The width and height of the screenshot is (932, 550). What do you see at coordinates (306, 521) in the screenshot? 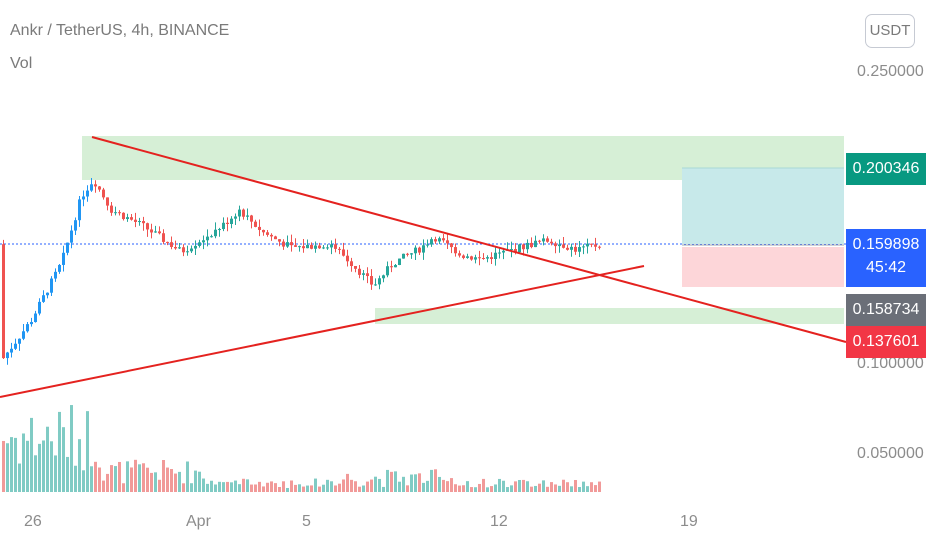
I see `time-axis-label: 5` at bounding box center [306, 521].